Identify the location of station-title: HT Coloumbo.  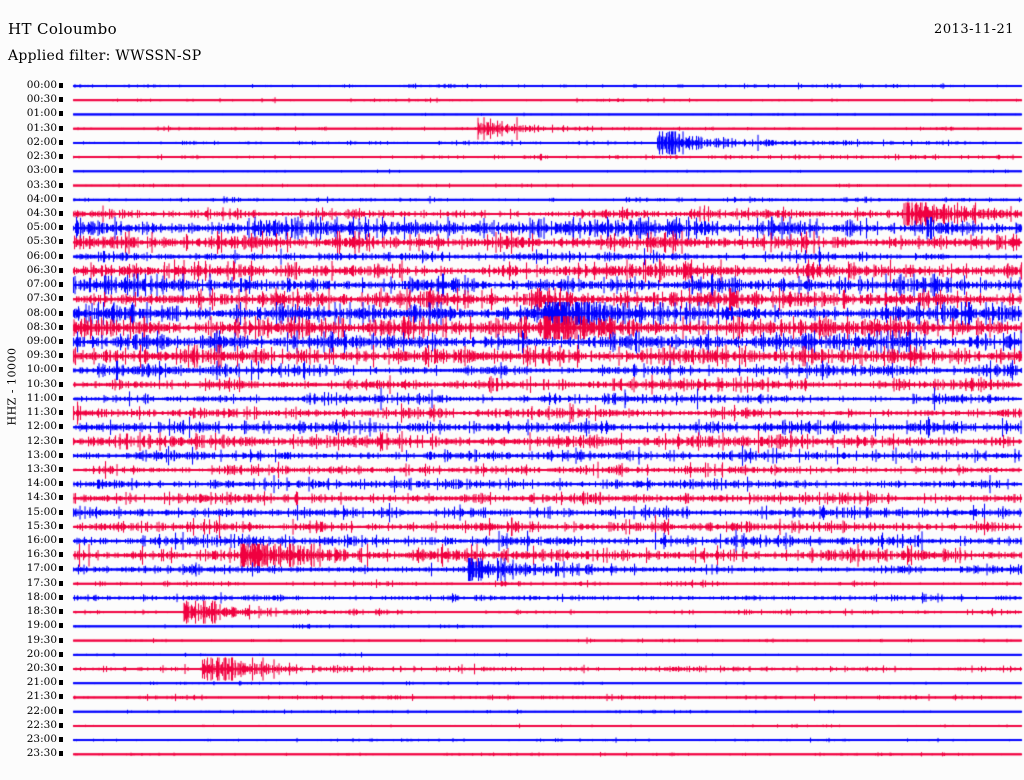
(63, 29).